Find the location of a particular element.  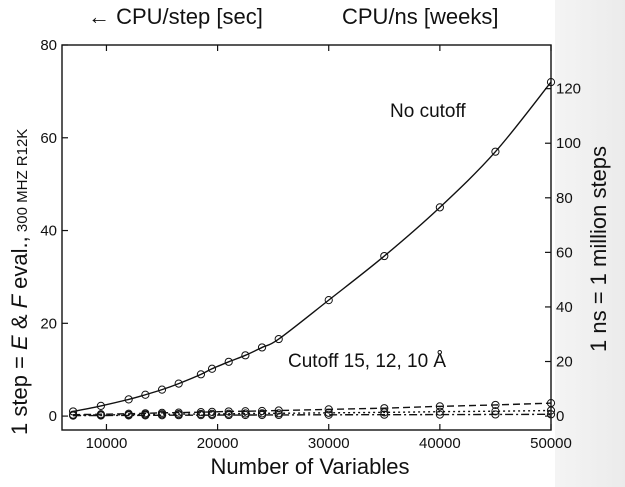

x-tick-label: 10000 is located at coordinates (107, 443).